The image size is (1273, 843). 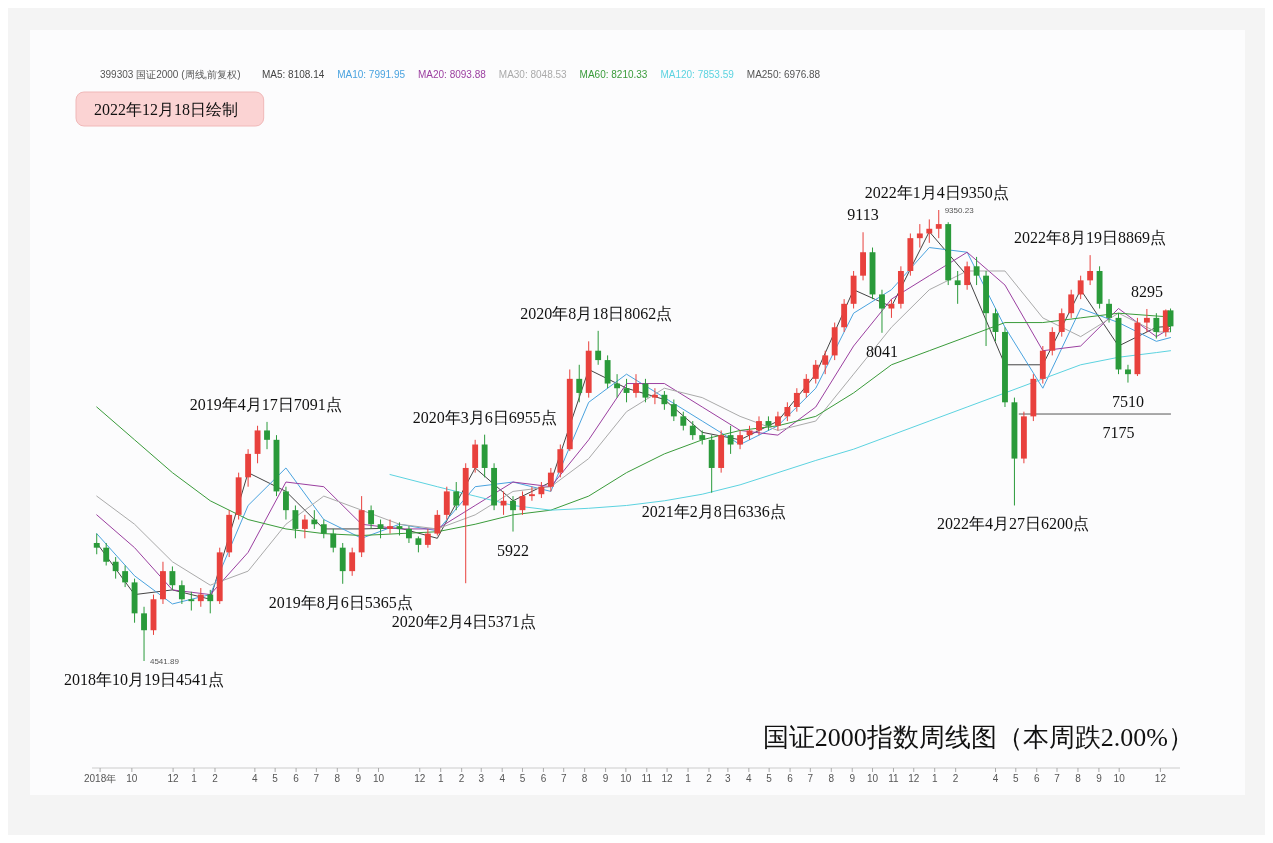 What do you see at coordinates (543, 778) in the screenshot?
I see `x-tick-label: 6` at bounding box center [543, 778].